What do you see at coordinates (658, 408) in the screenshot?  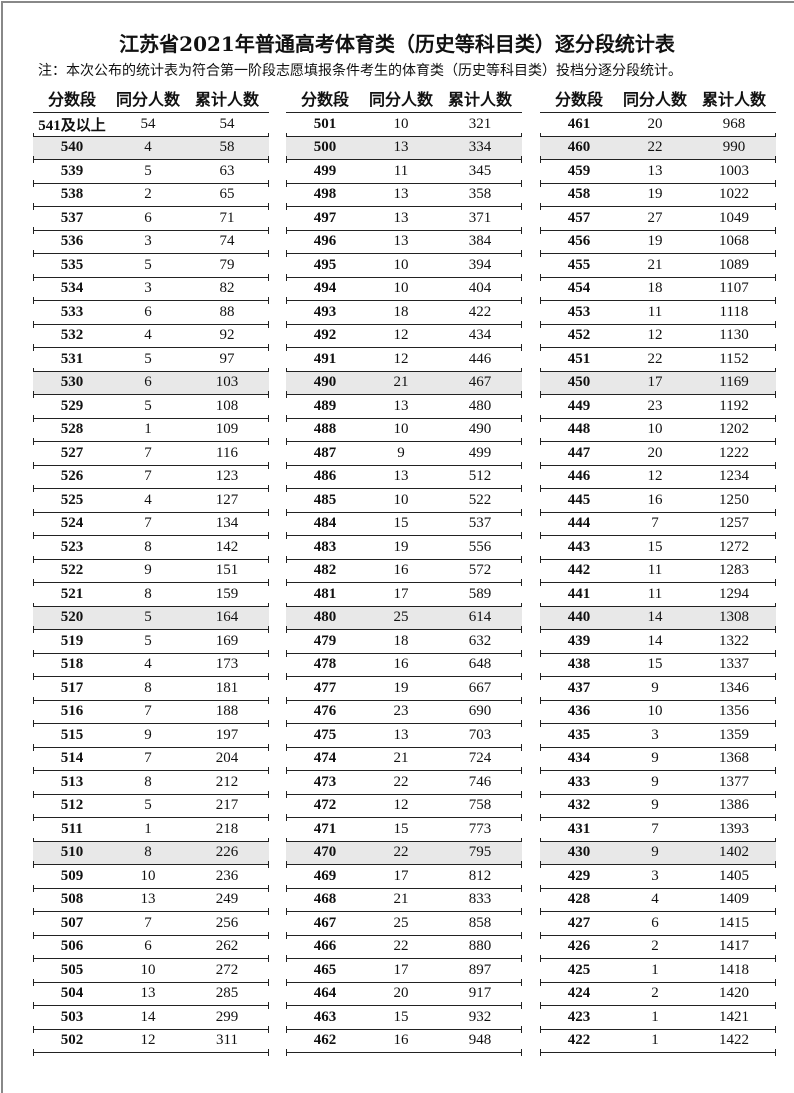 I see `table-row: 449 23 1192` at bounding box center [658, 408].